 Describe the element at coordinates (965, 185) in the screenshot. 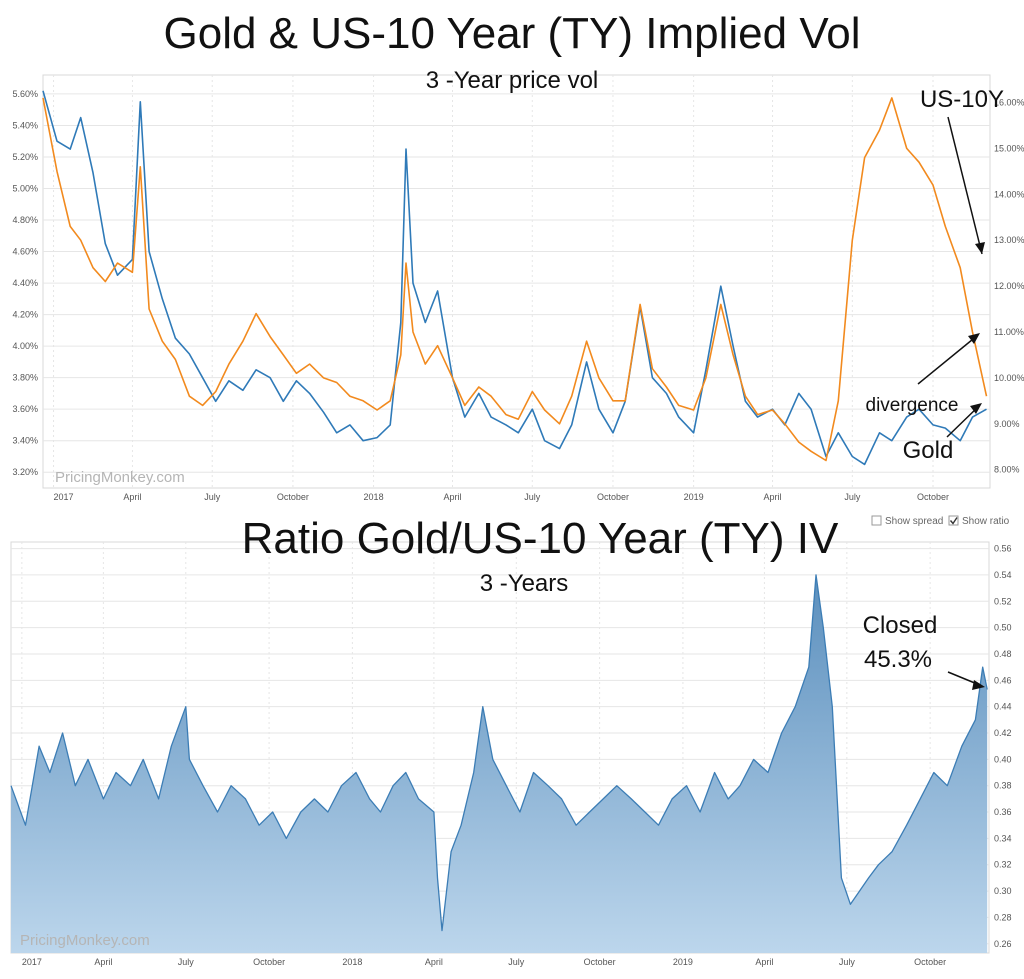

I see `arrow-us10y` at that location.